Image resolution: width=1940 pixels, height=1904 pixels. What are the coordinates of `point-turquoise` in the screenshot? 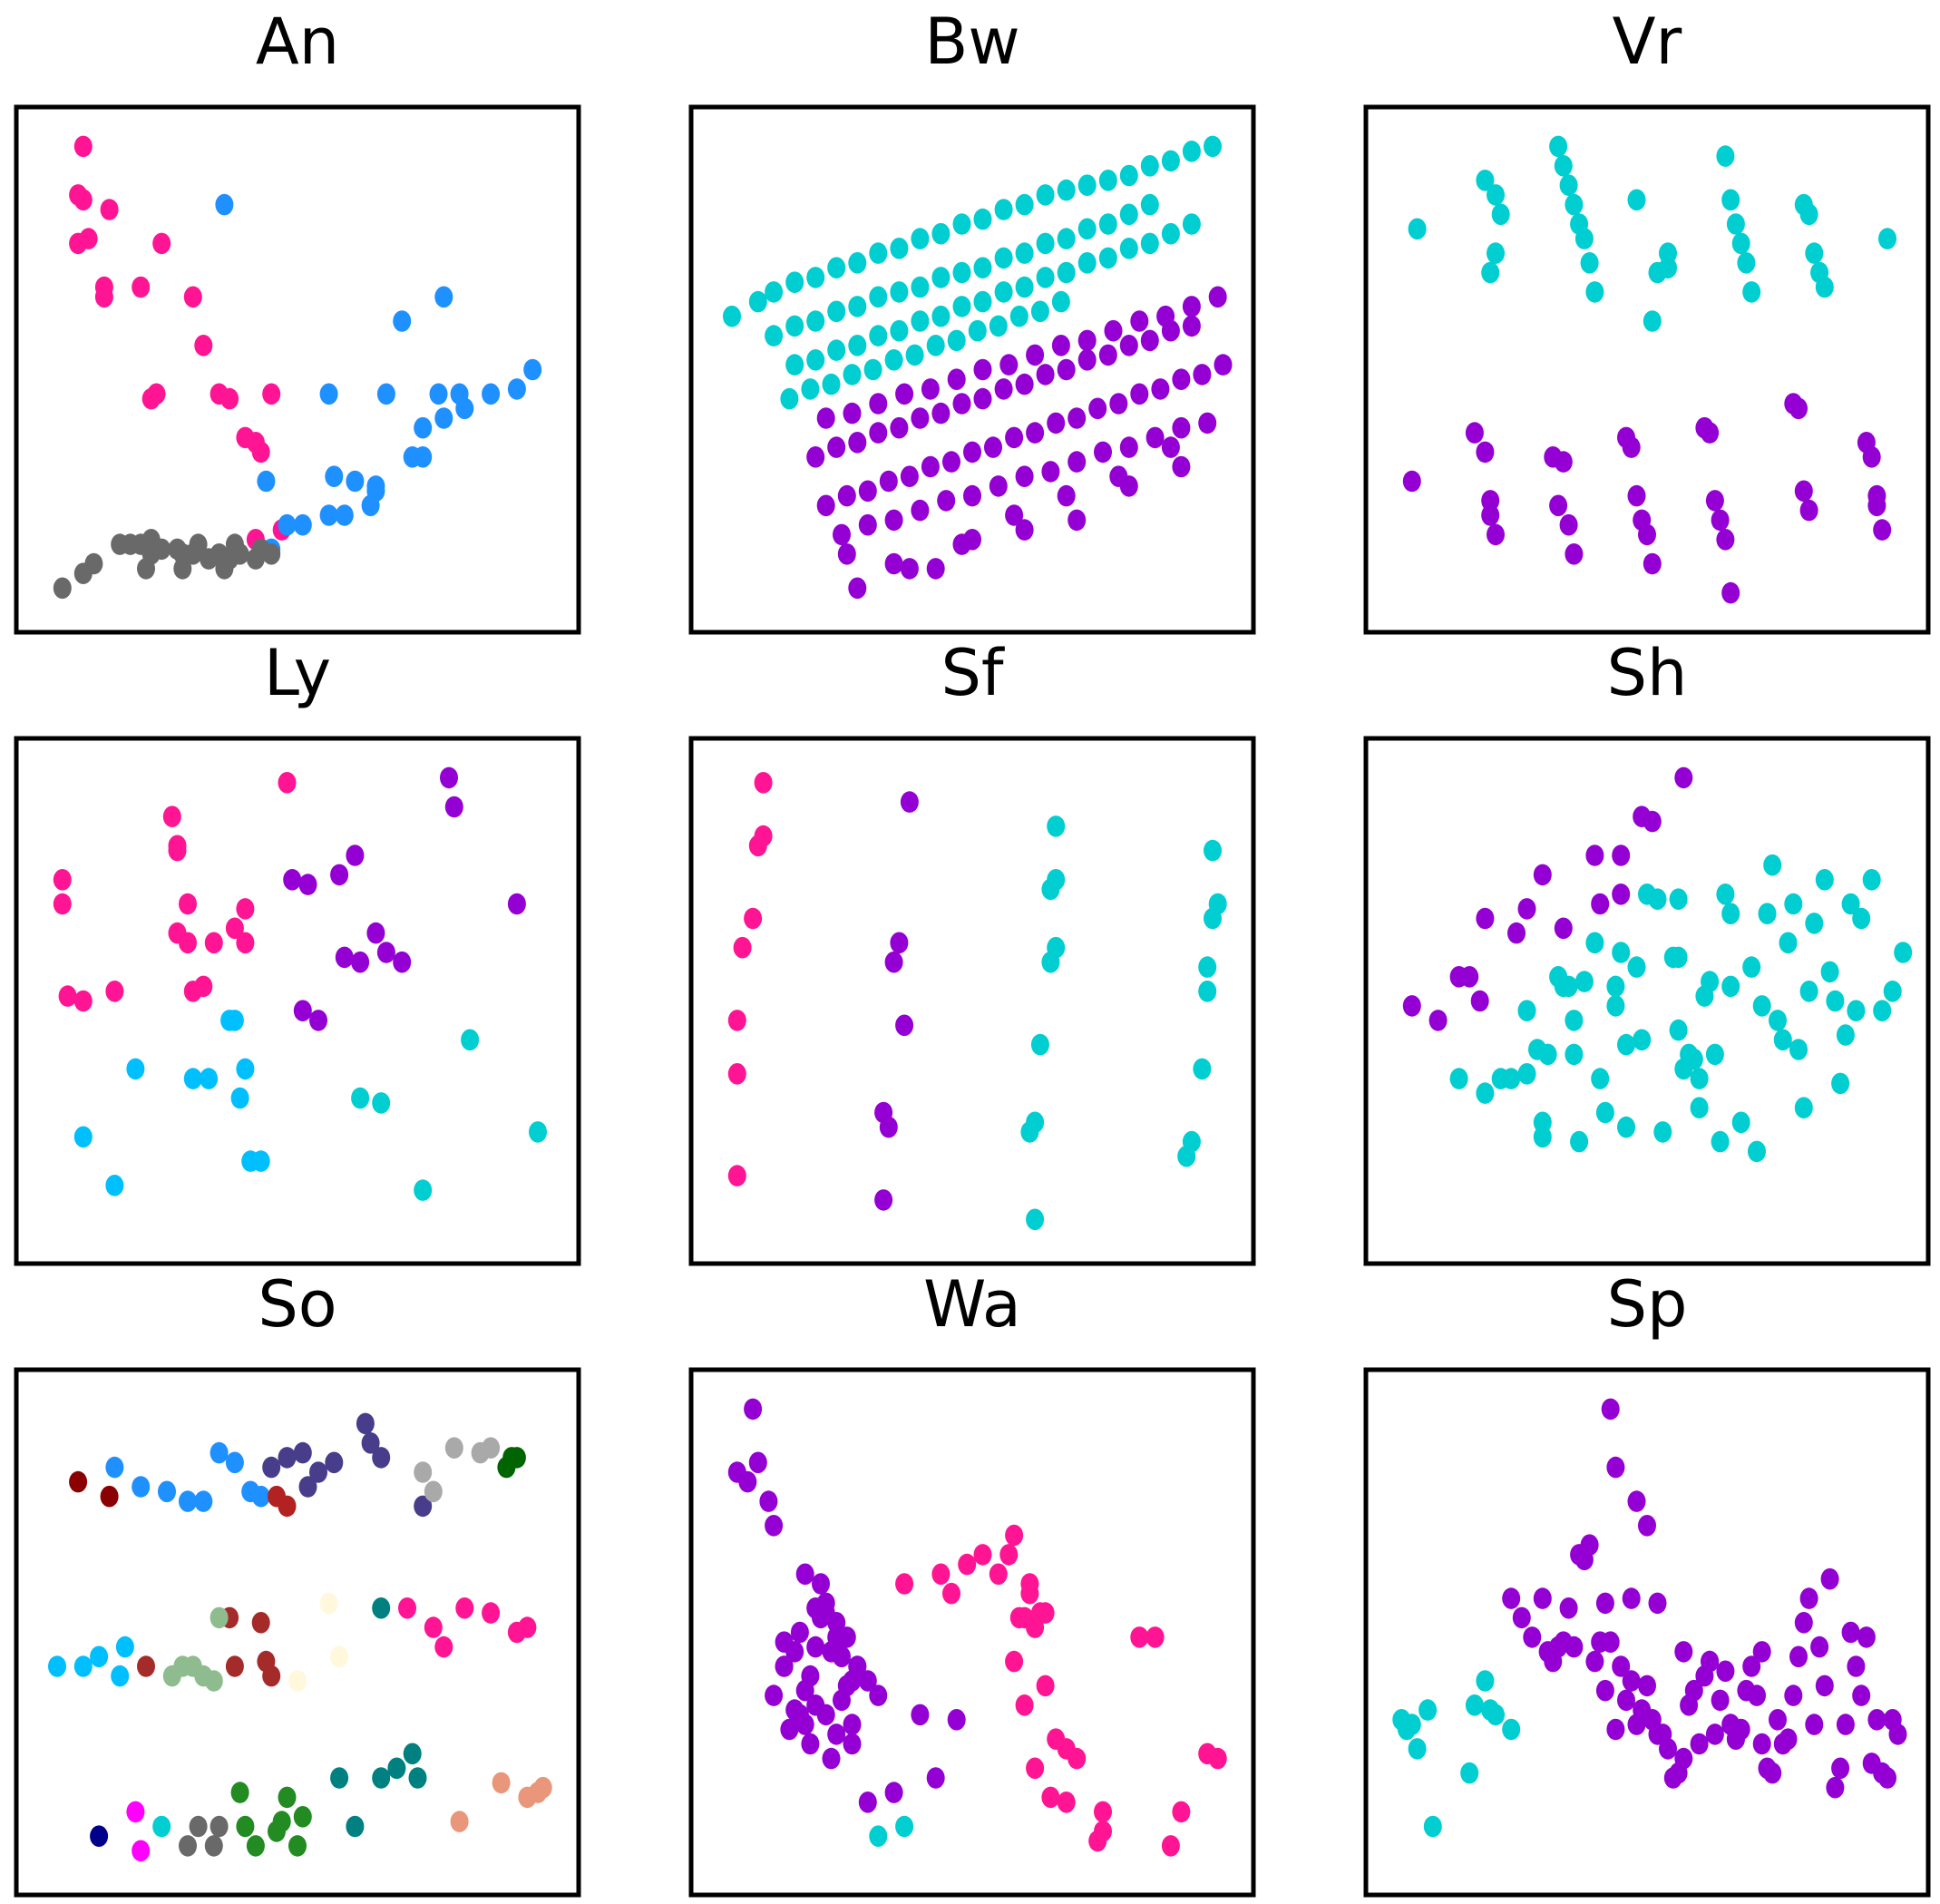 It's located at (162, 1826).